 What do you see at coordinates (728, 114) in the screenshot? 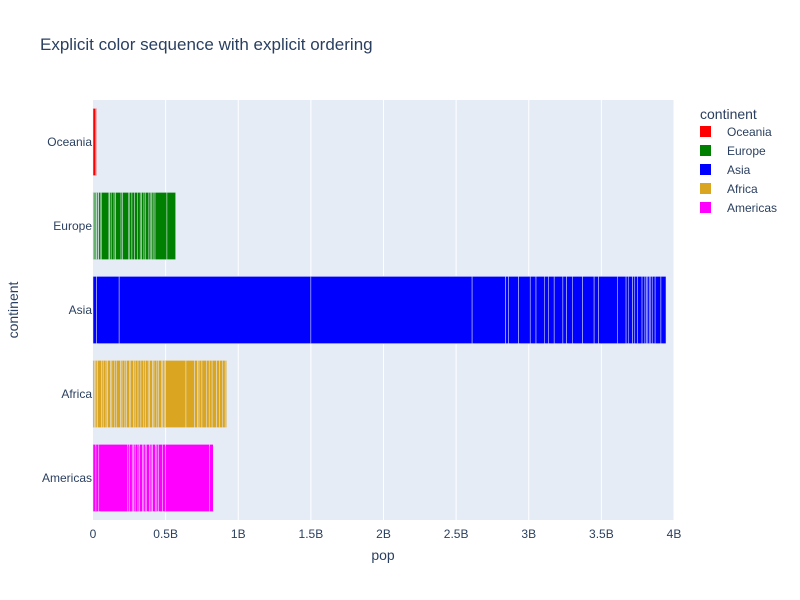
I see `legend-title: continent` at bounding box center [728, 114].